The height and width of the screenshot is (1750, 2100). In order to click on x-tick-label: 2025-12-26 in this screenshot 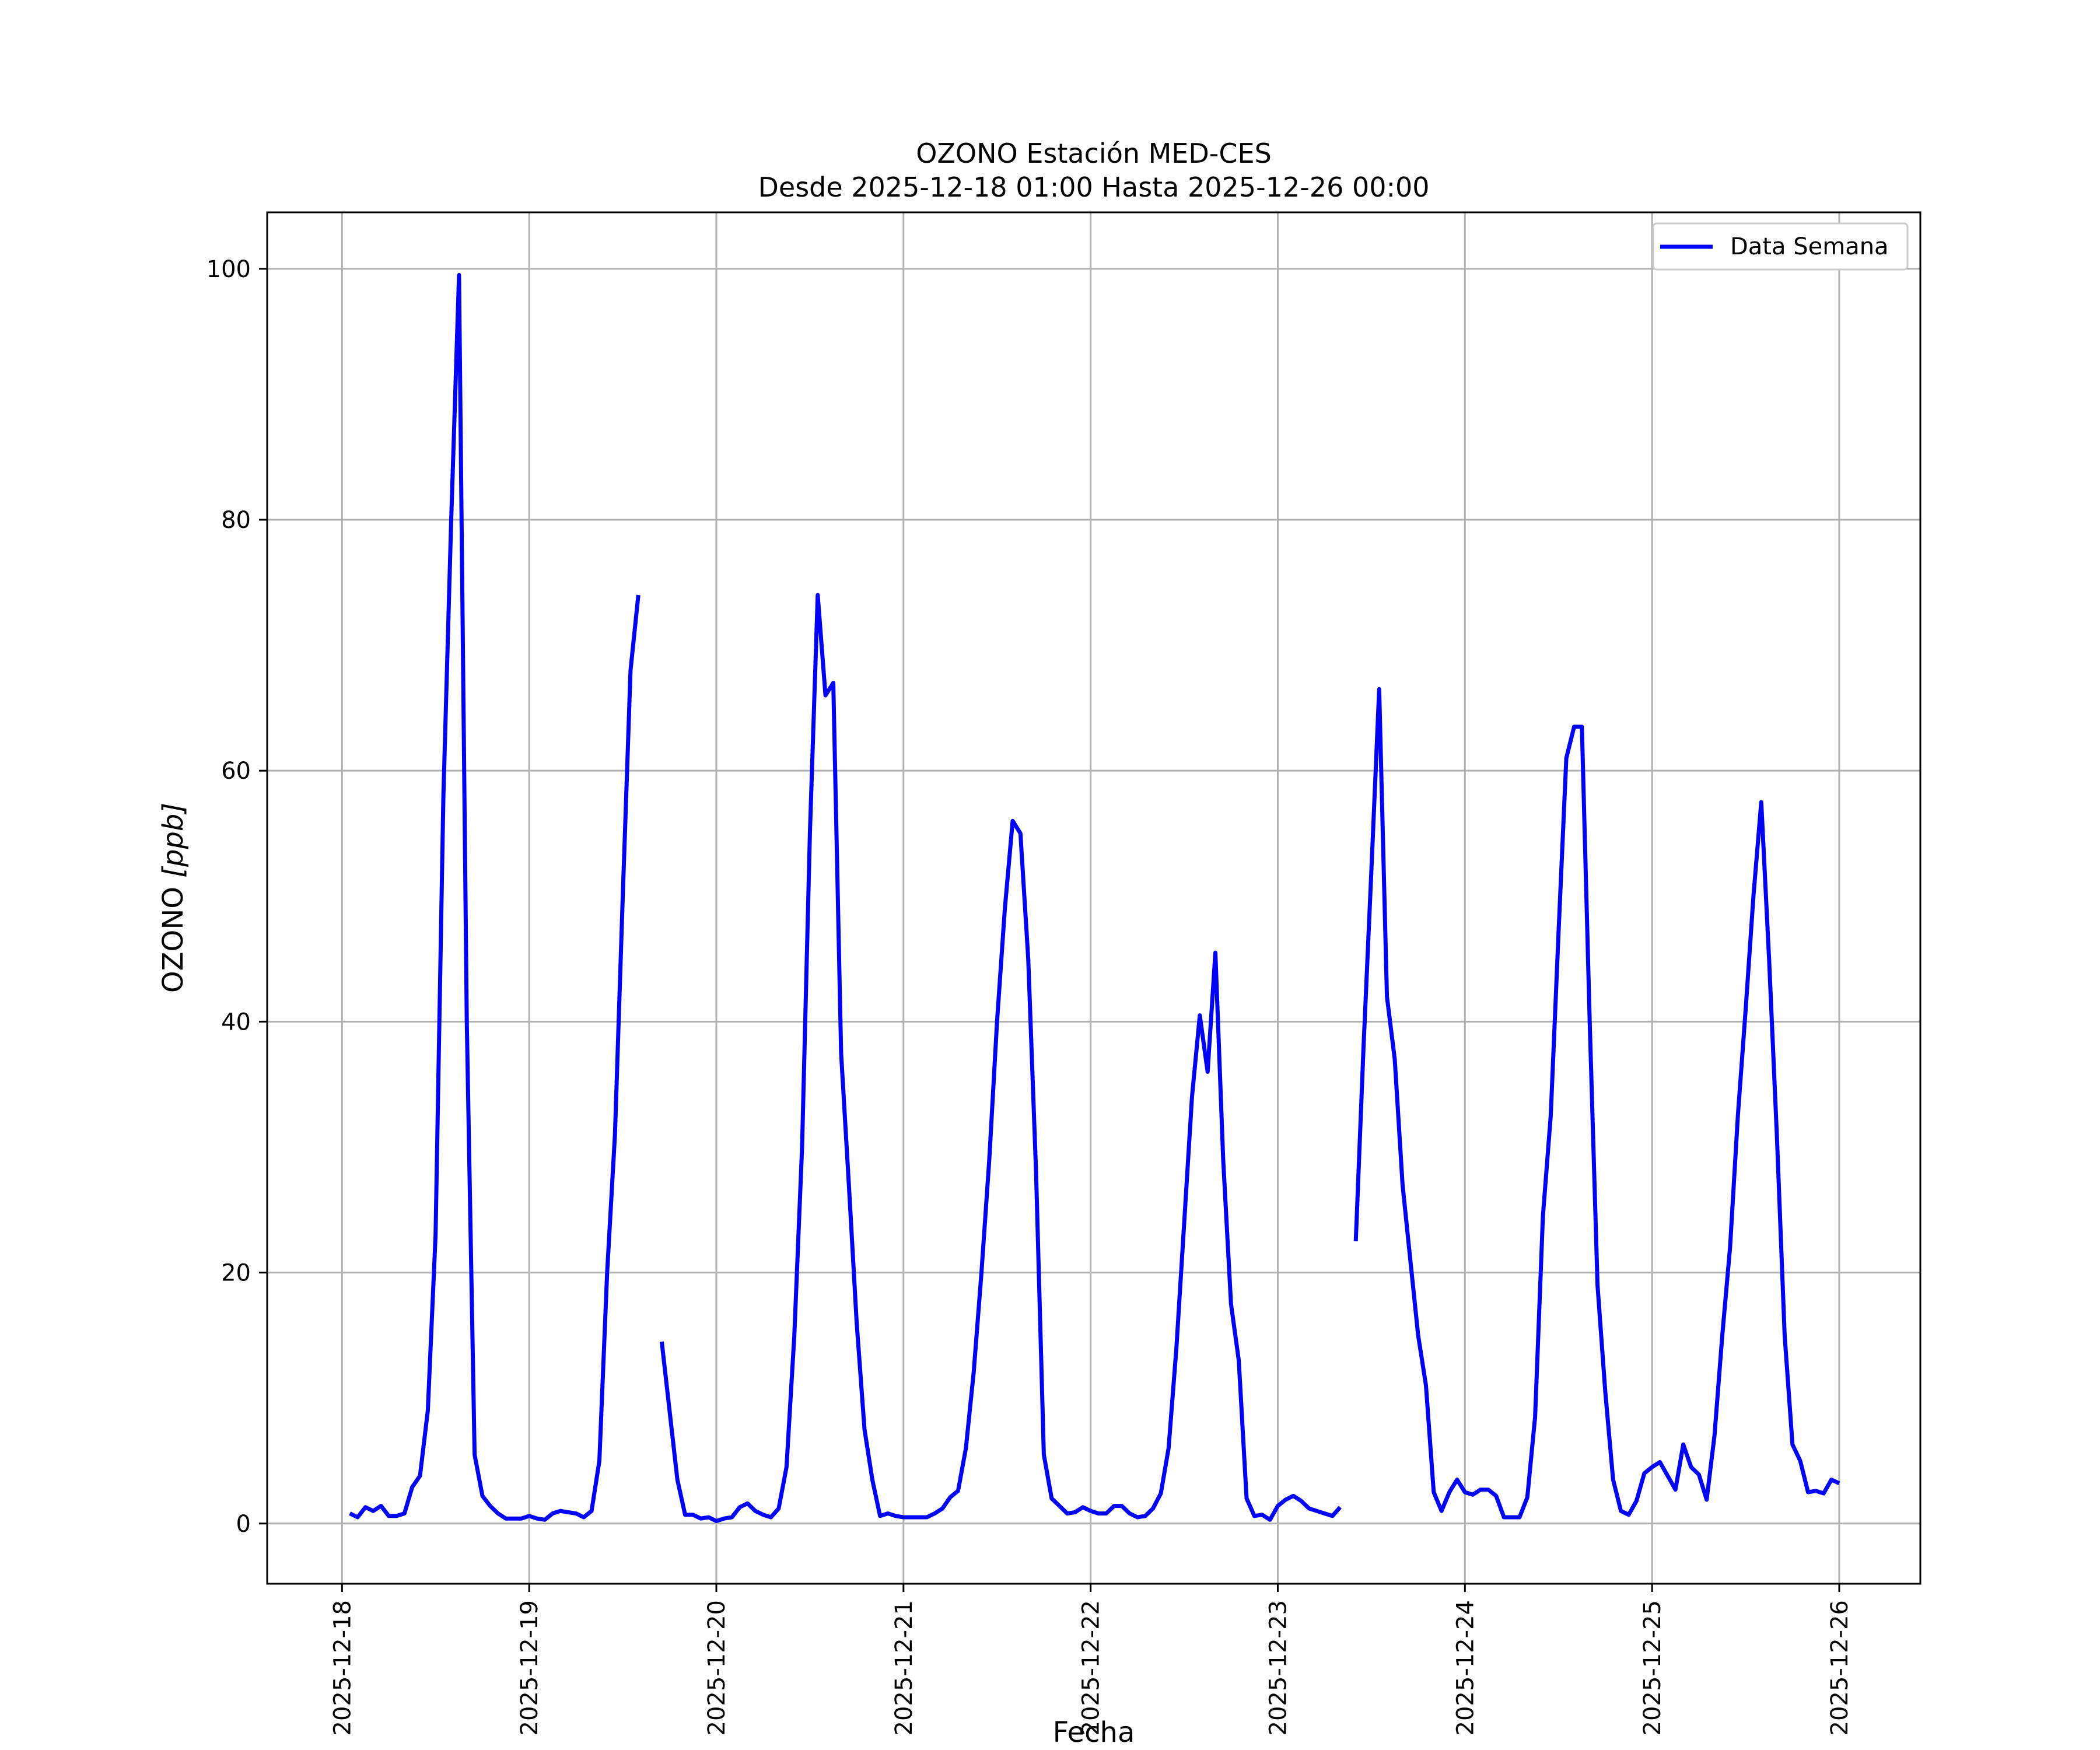, I will do `click(1839, 1667)`.